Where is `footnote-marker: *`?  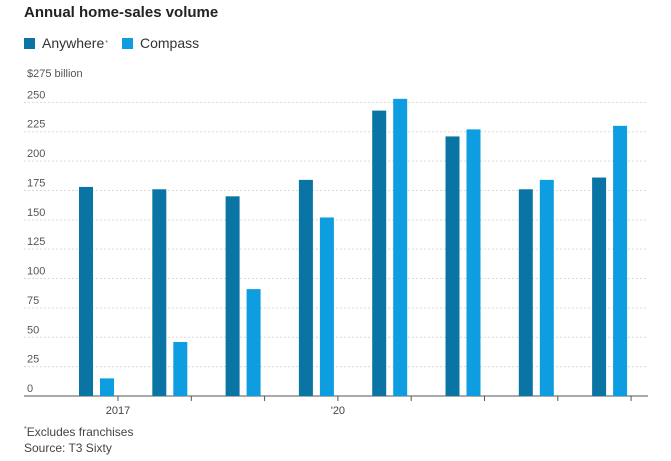 footnote-marker: * is located at coordinates (25, 429).